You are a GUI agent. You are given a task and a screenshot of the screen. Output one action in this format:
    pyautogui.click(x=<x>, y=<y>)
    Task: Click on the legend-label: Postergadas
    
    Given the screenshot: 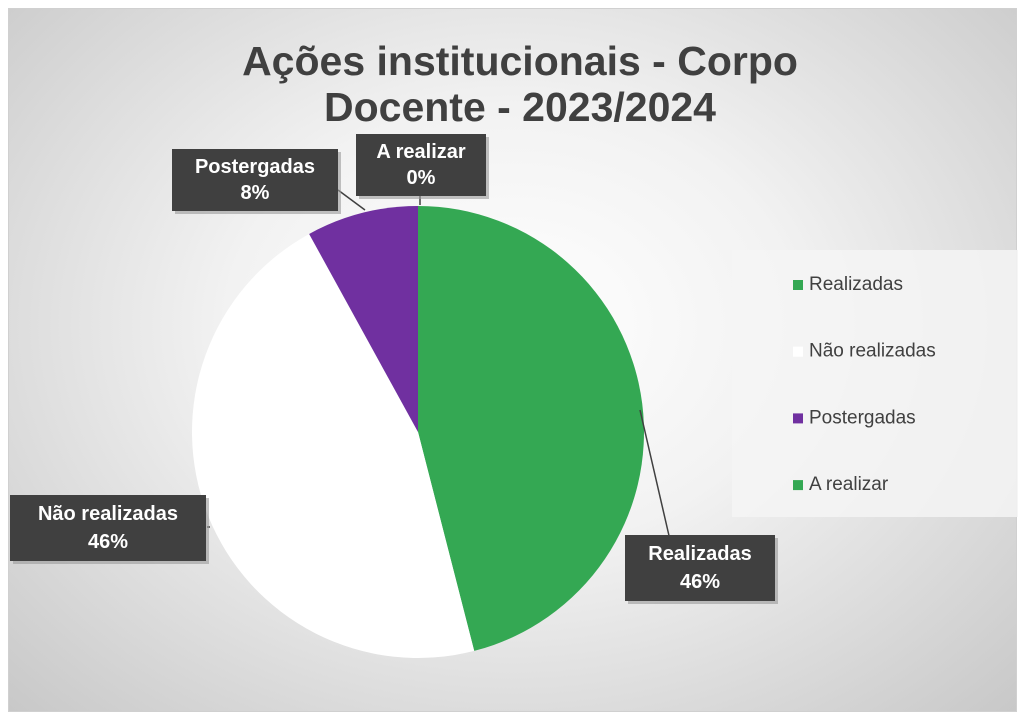 What is the action you would take?
    pyautogui.click(x=862, y=417)
    